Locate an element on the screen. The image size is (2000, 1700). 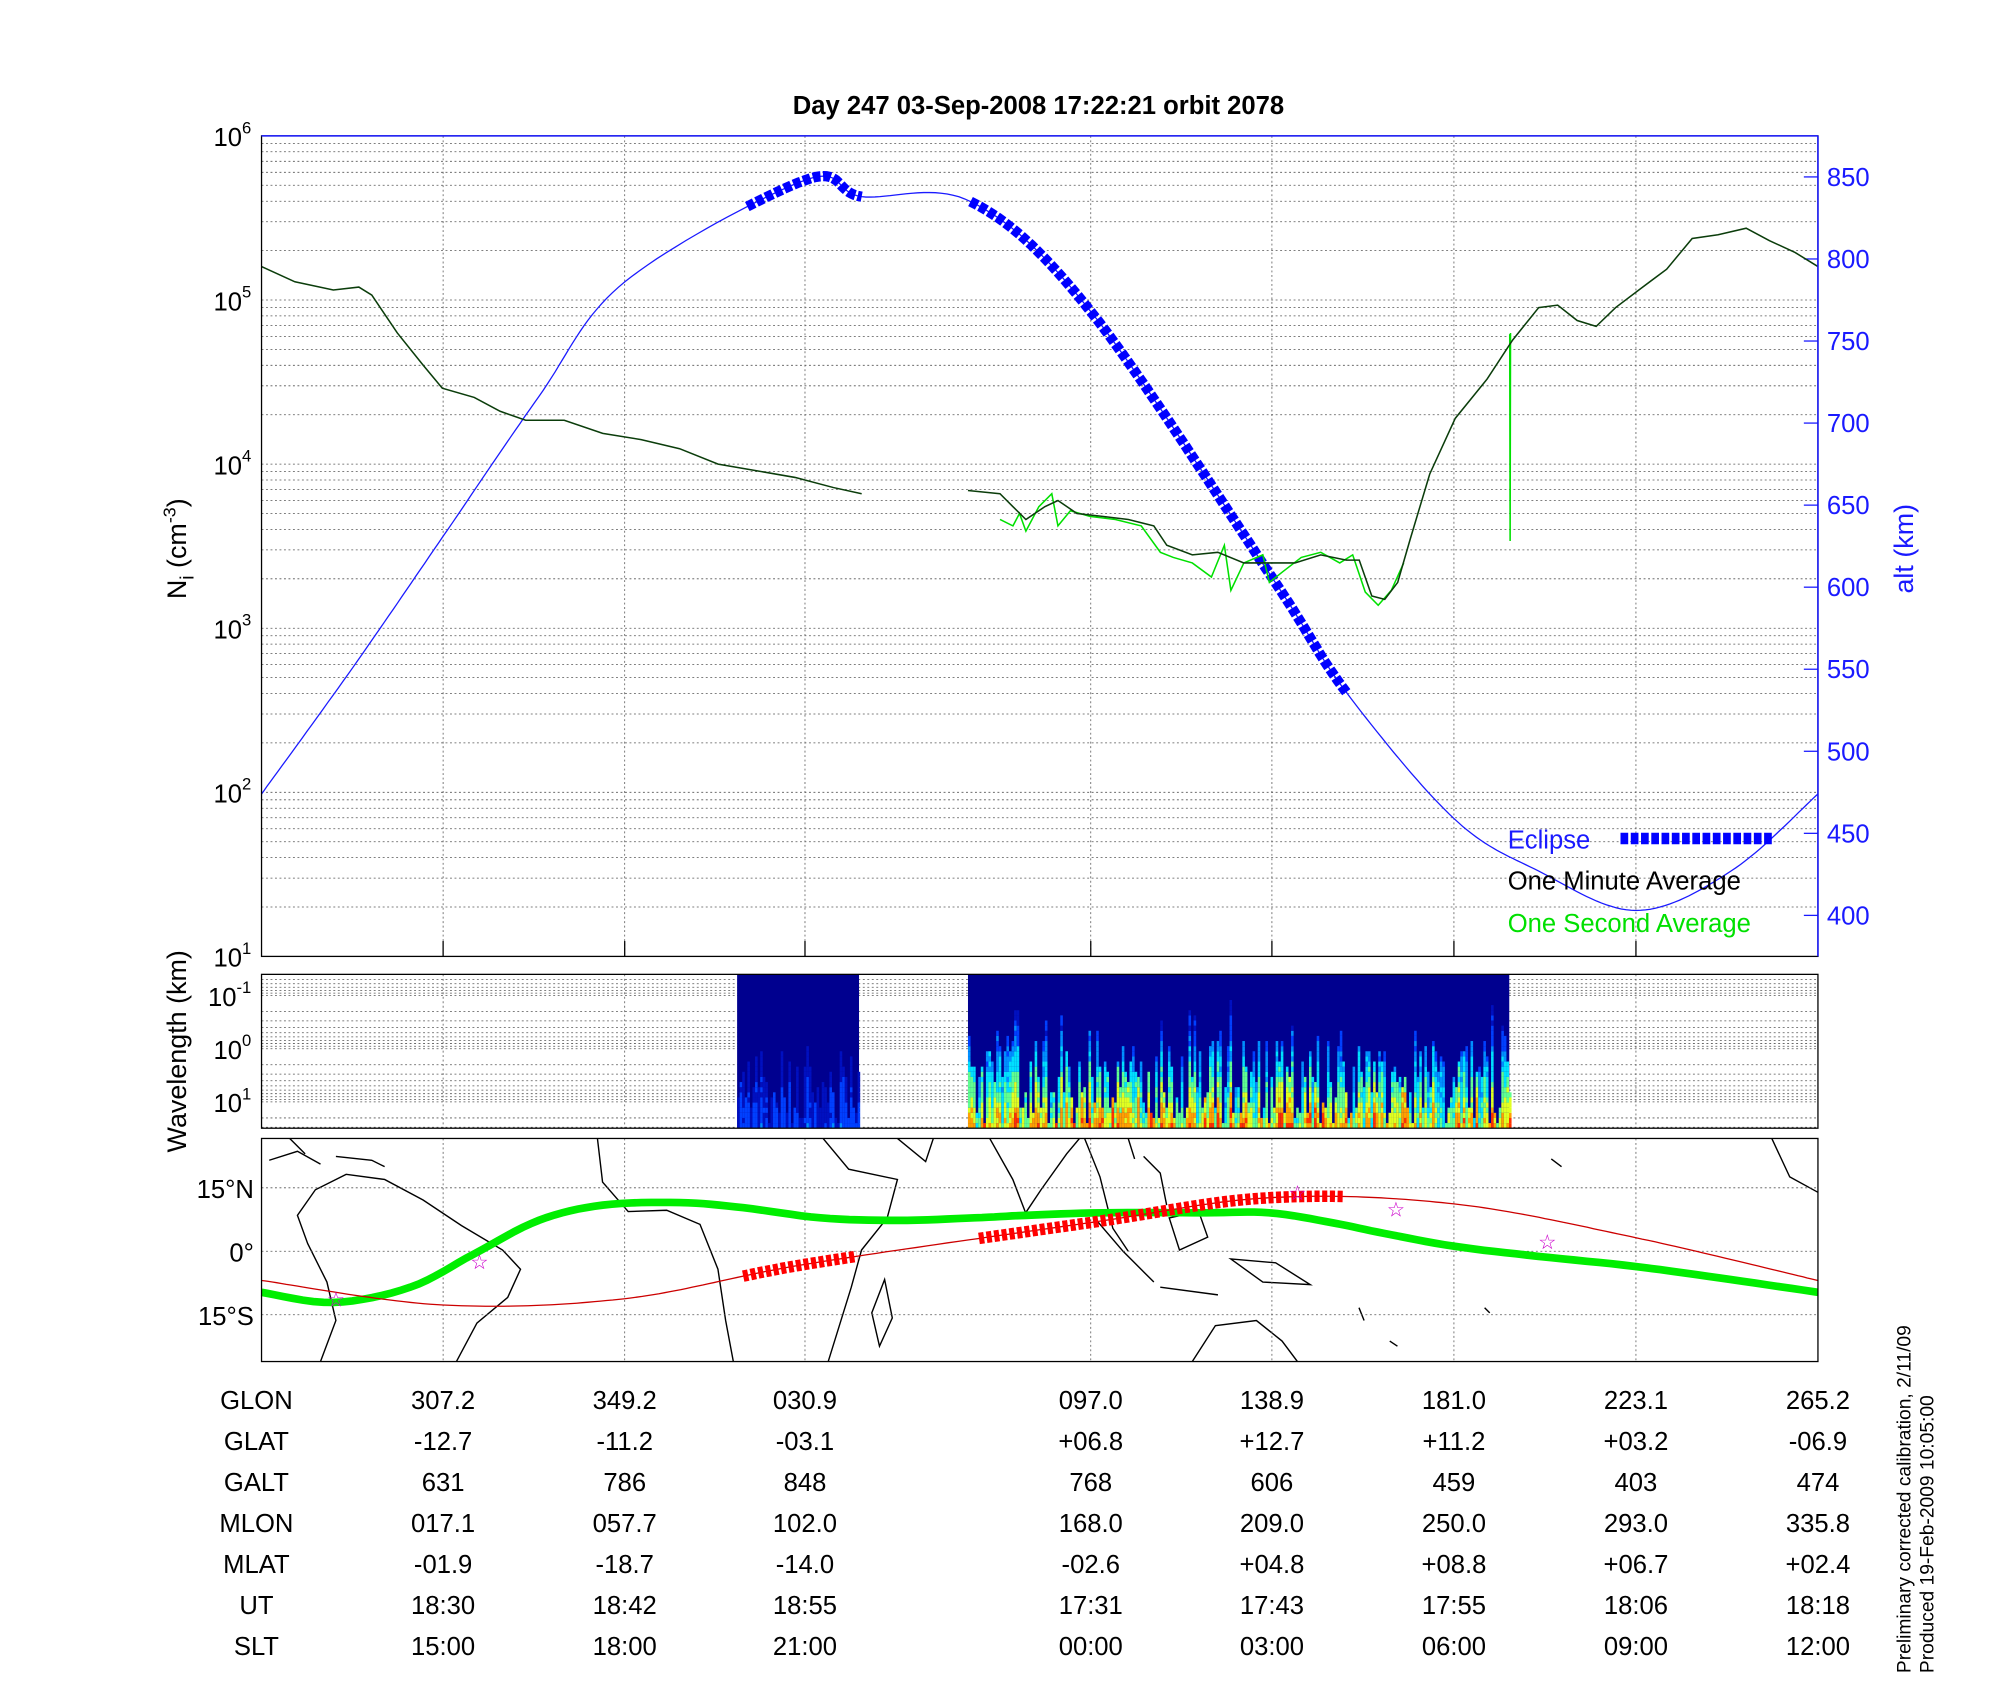
table-cell: 307.2 is located at coordinates (443, 1401).